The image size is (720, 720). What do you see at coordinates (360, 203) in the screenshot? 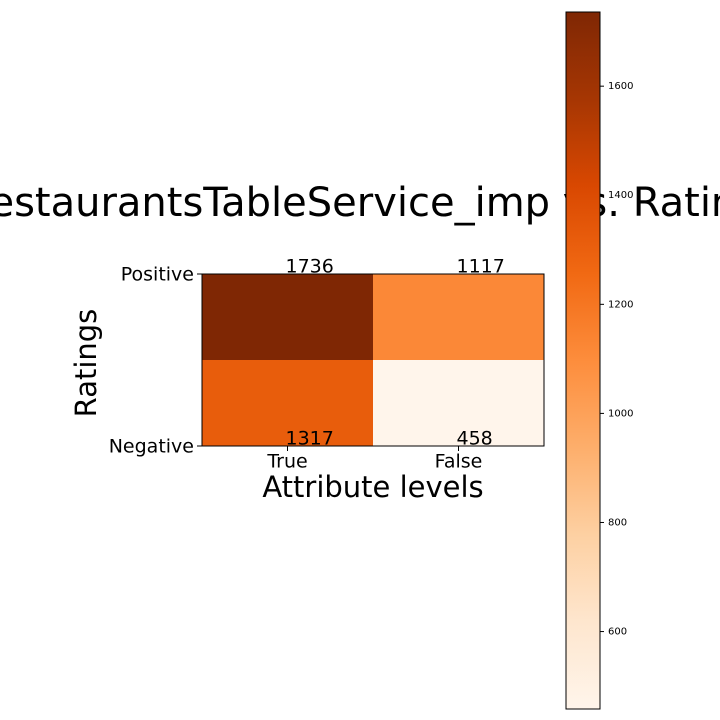
I see `chart-title: RestaurantsTableService_imp vs. Ratings` at bounding box center [360, 203].